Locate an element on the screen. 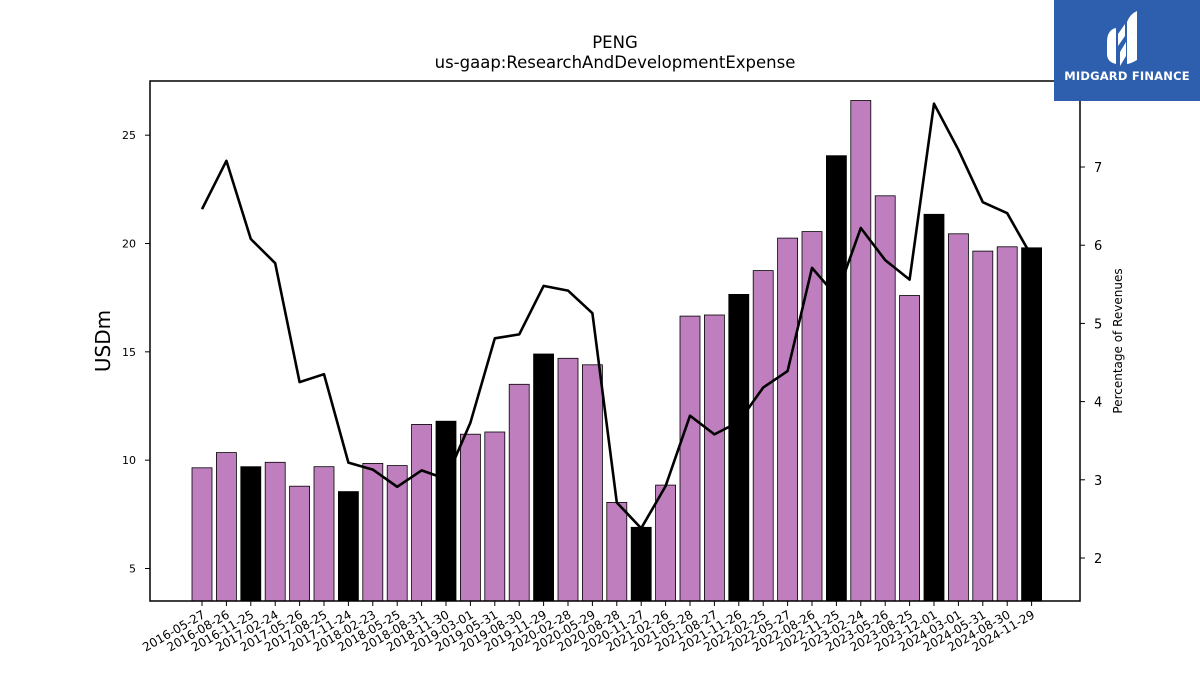  y-tick-label-20: 20 is located at coordinates (129, 244).